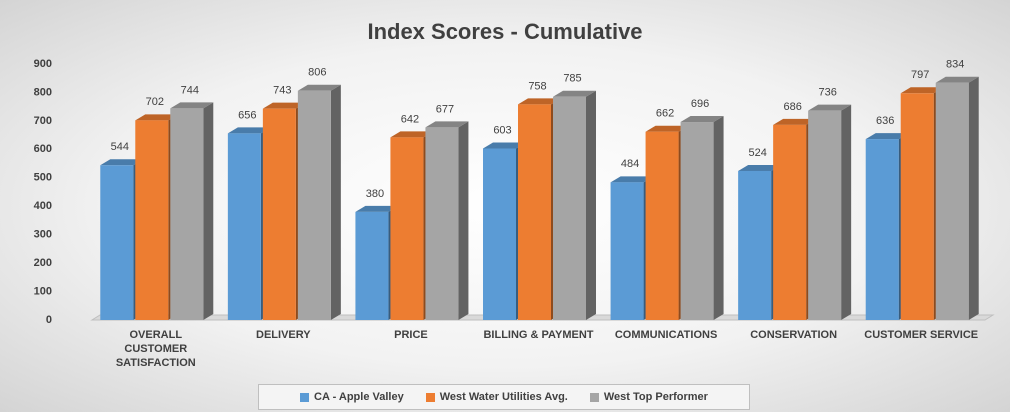  I want to click on y-tick-label: 400, so click(43, 206).